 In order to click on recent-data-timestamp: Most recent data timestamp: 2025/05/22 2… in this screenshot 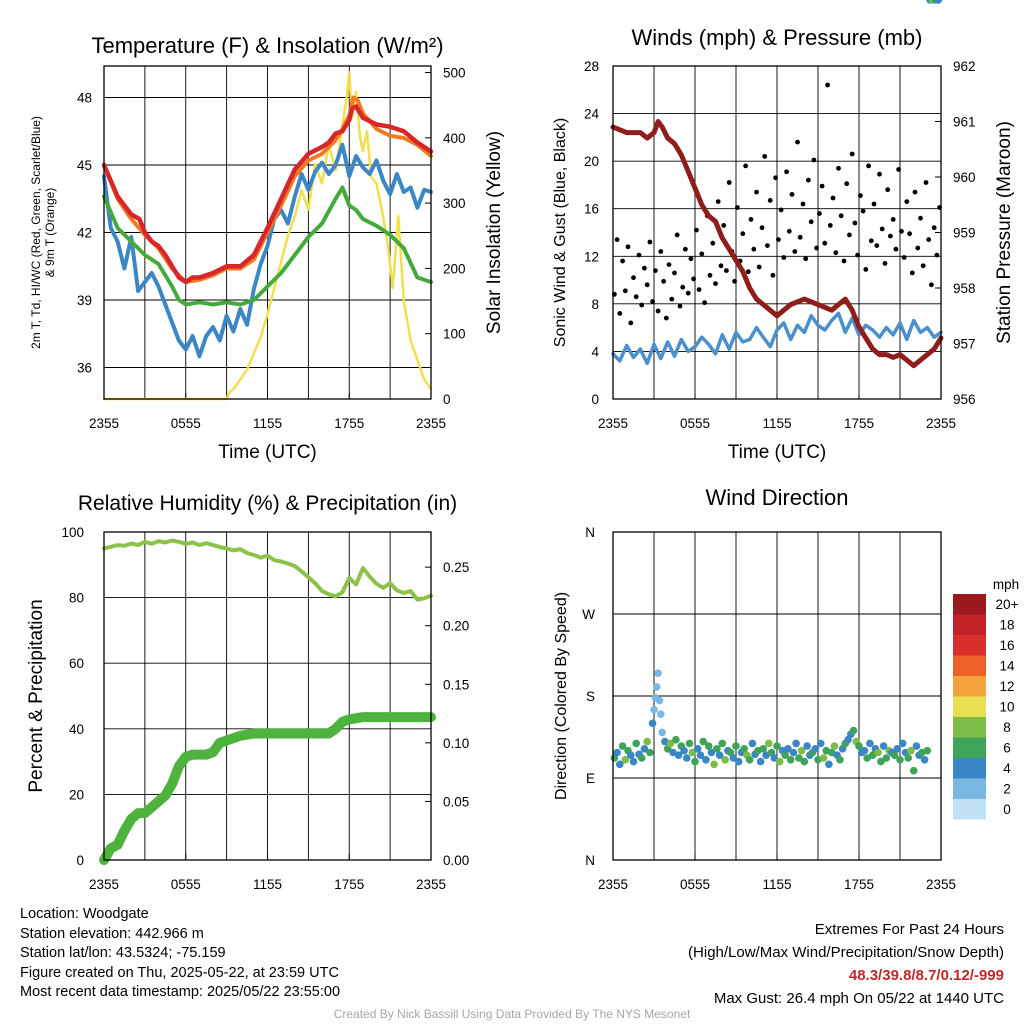, I will do `click(180, 992)`.